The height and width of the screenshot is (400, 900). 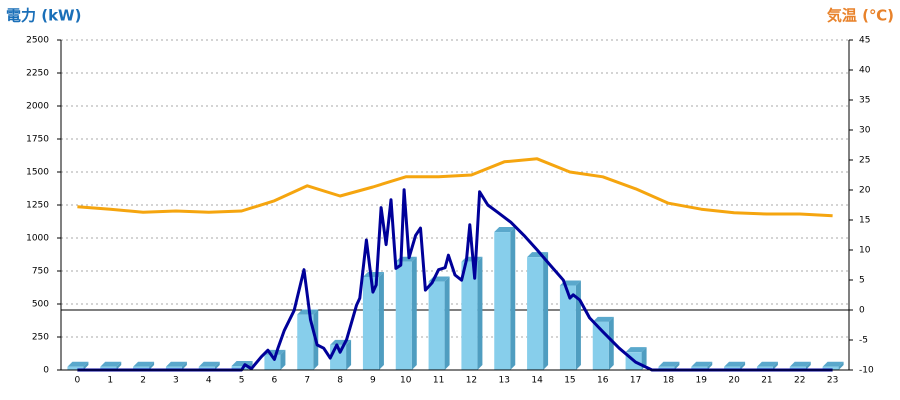 What do you see at coordinates (702, 381) in the screenshot?
I see `x-tick-label: 19` at bounding box center [702, 381].